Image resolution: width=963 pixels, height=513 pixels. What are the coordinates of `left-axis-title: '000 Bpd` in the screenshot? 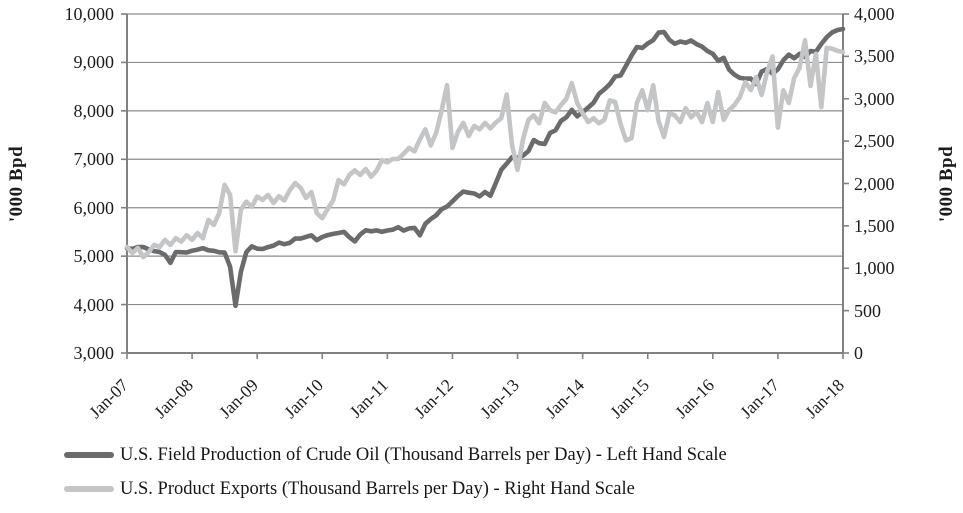 It's located at (16, 184).